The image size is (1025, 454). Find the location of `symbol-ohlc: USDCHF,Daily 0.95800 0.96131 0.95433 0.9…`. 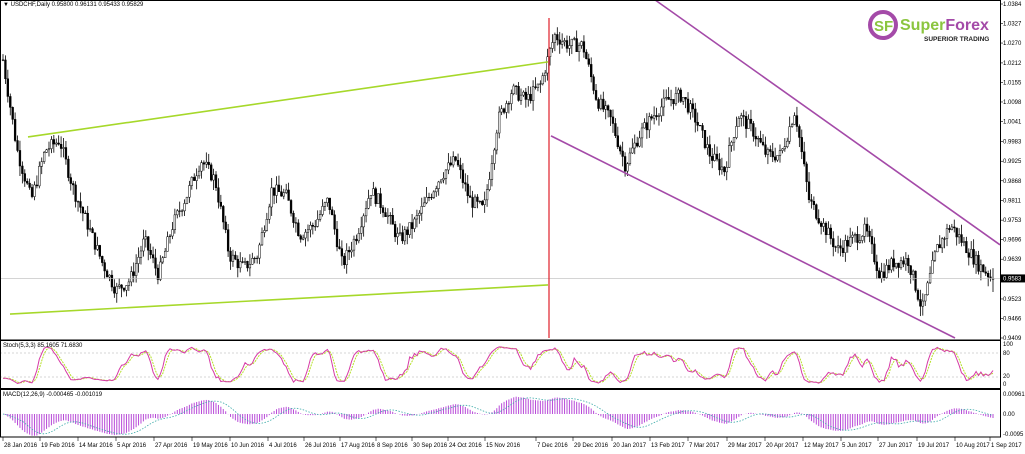

symbol-ohlc: USDCHF,Daily 0.95800 0.96131 0.95433 0.9… is located at coordinates (77, 5).